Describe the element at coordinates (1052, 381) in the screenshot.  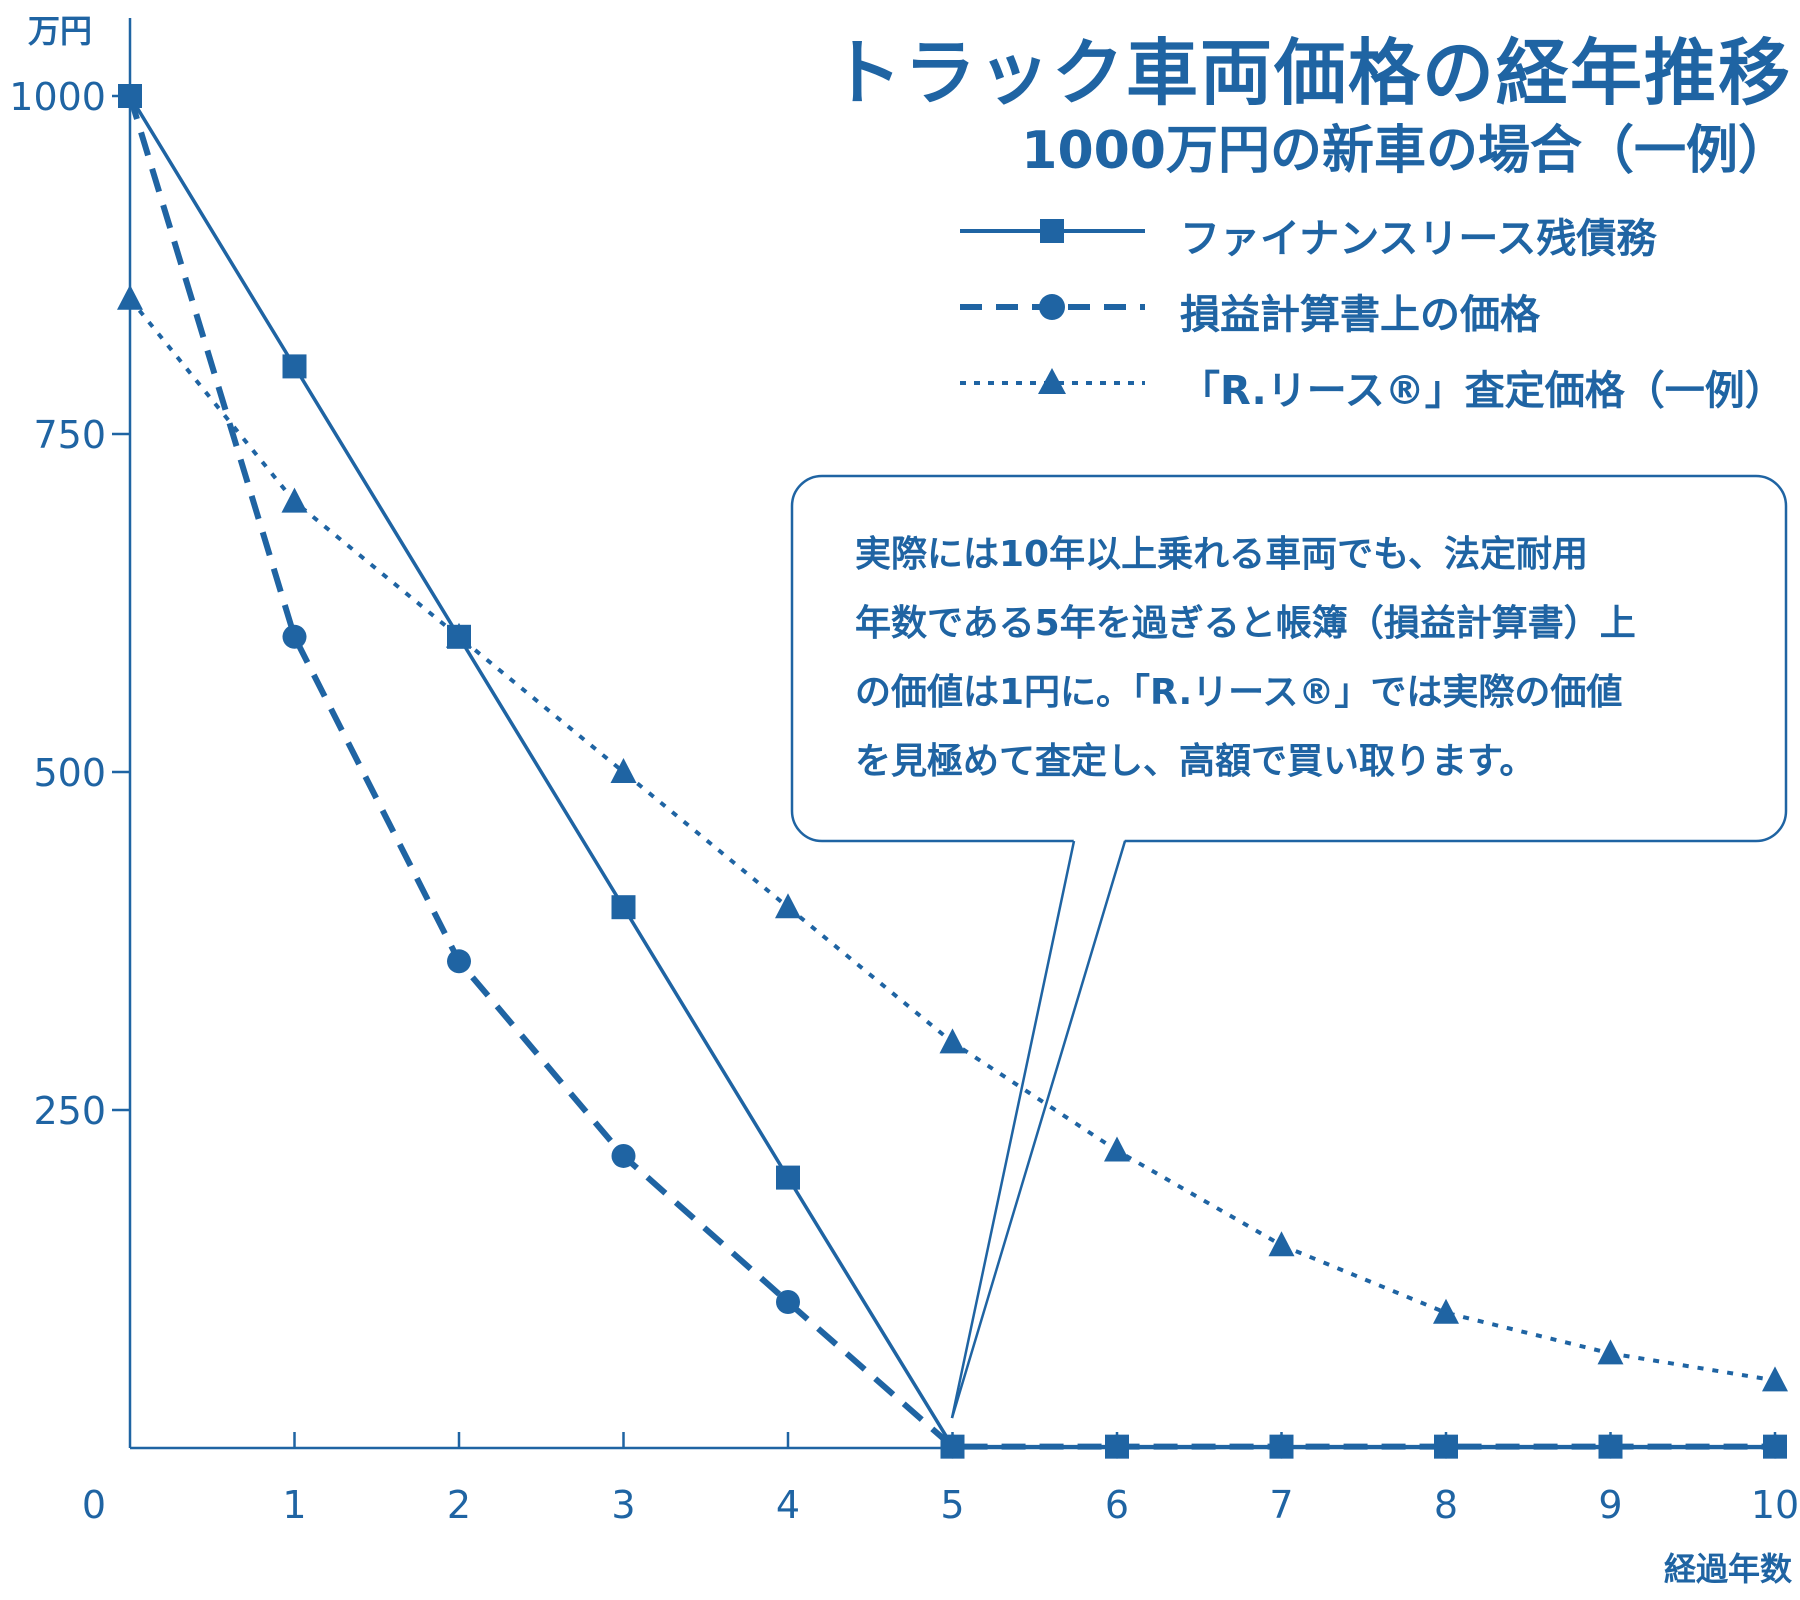
I see `legend-swatch-dotted-triangle` at that location.